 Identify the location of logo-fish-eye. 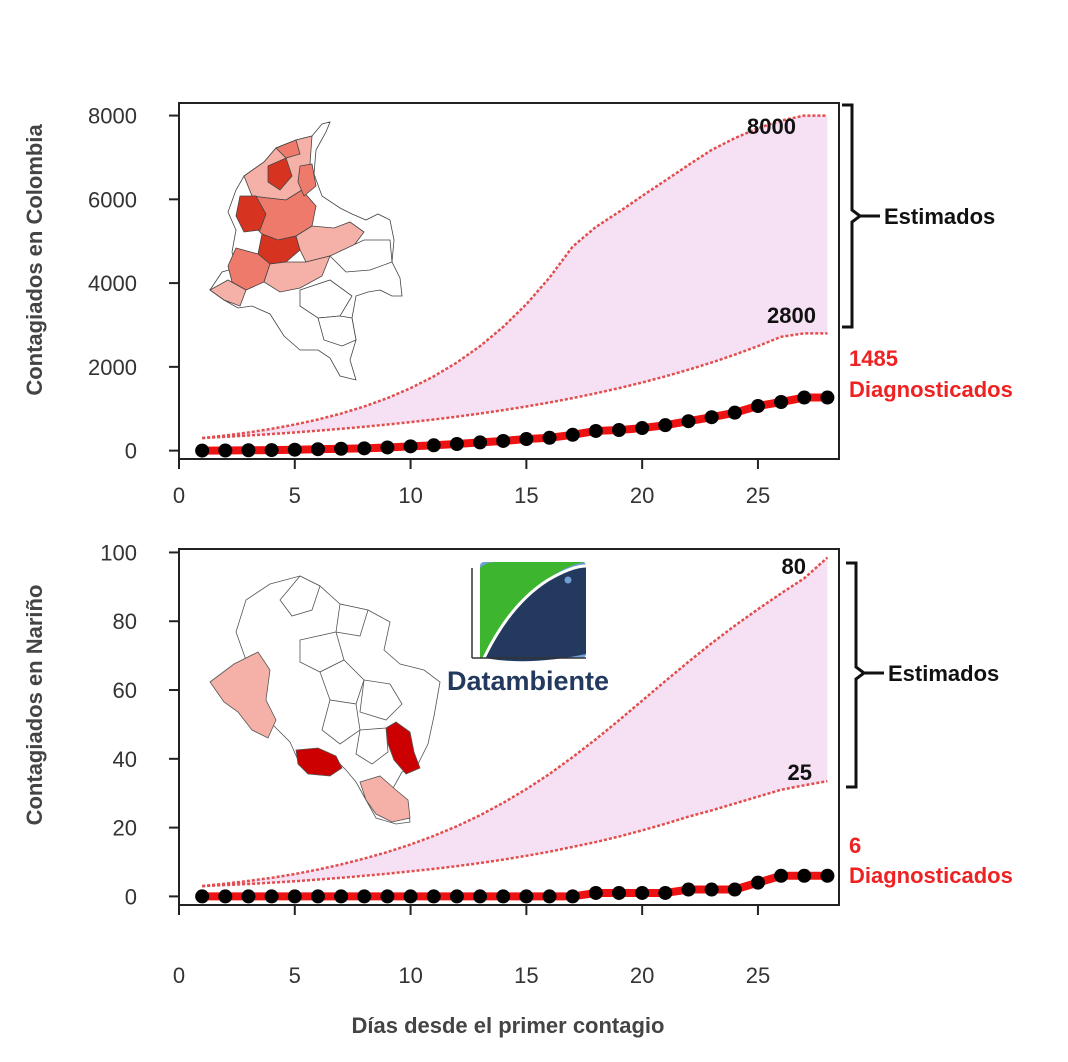
(568, 580).